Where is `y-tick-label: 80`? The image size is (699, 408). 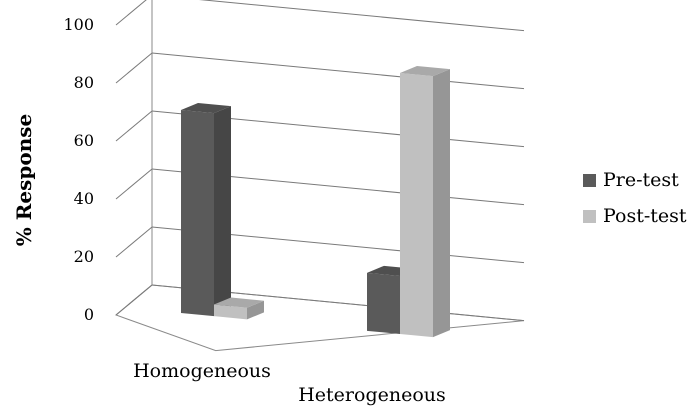 y-tick-label: 80 is located at coordinates (84, 82).